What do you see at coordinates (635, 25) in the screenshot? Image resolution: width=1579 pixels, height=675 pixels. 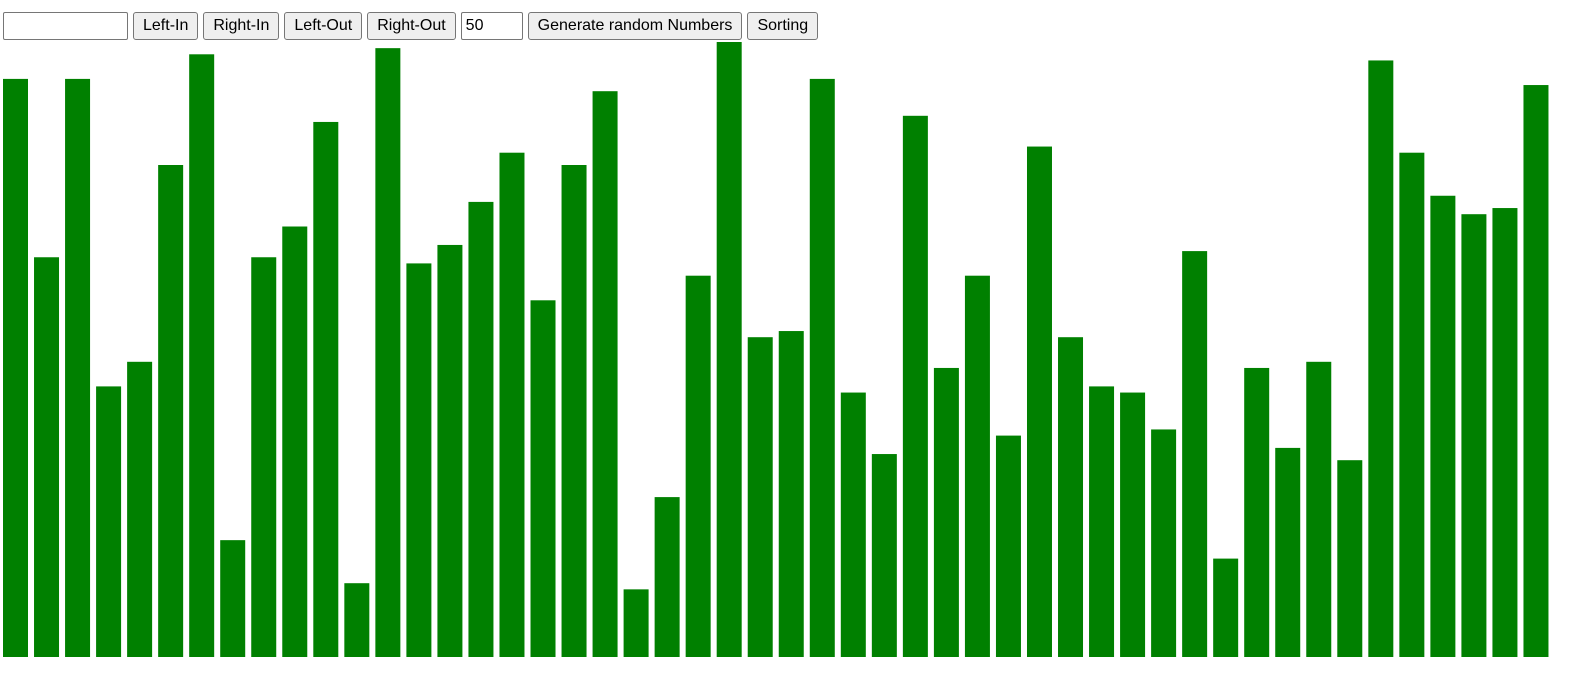 I see `generate-random-numbers-button: Generate random Numbers` at bounding box center [635, 25].